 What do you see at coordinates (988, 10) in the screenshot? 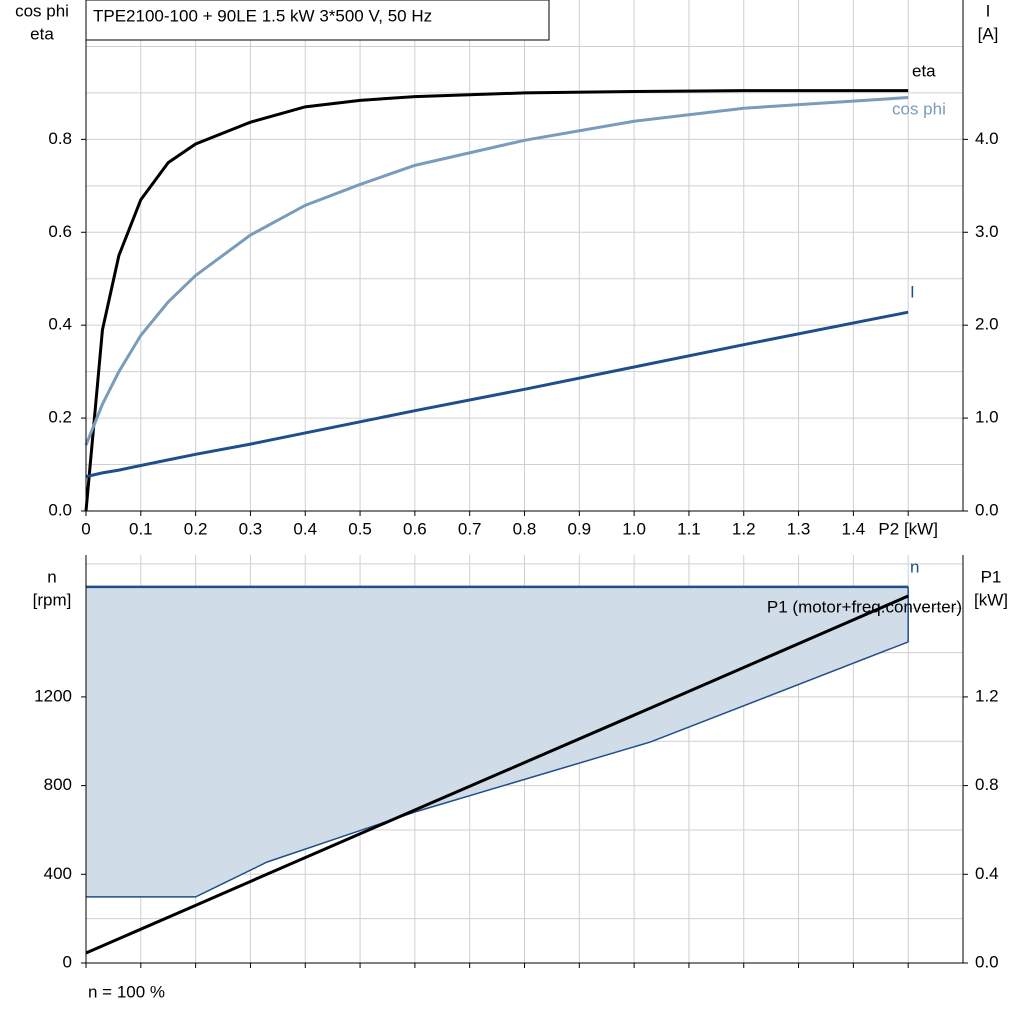
I see `y2-axis-label: I` at bounding box center [988, 10].